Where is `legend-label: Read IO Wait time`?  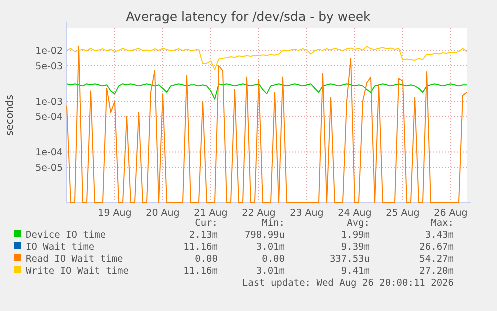 legend-label: Read IO Wait time is located at coordinates (75, 259).